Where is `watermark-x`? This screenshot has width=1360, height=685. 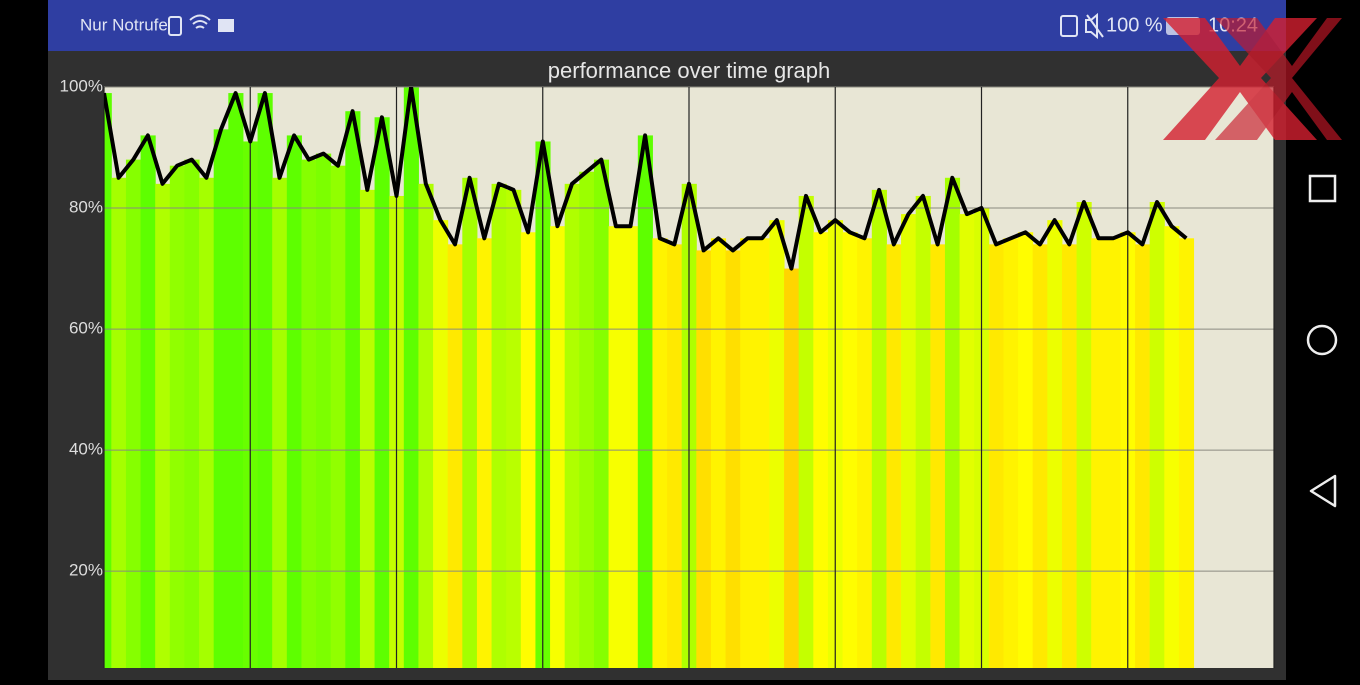
watermark-x is located at coordinates (1278, 79).